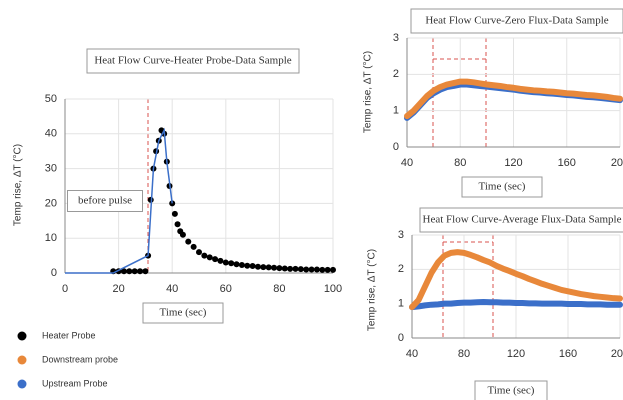 The width and height of the screenshot is (623, 400). What do you see at coordinates (69, 335) in the screenshot?
I see `legend-label: Heater Probe` at bounding box center [69, 335].